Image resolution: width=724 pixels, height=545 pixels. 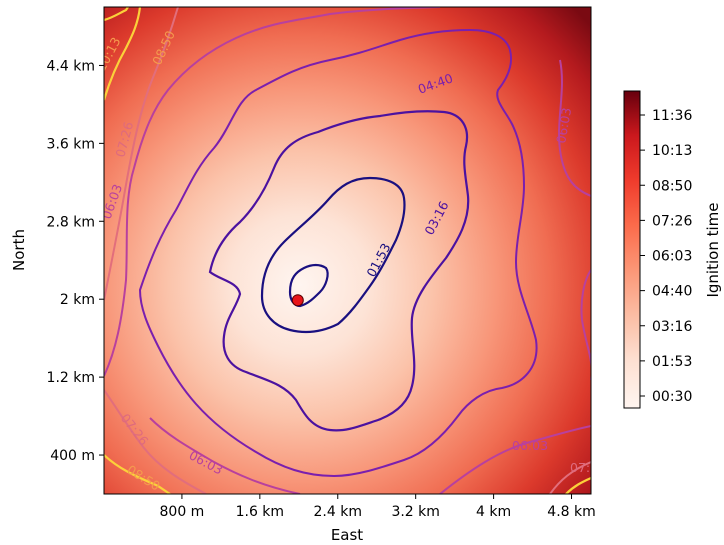 I want to click on colorbar-tick-label: 04:40, so click(x=672, y=292).